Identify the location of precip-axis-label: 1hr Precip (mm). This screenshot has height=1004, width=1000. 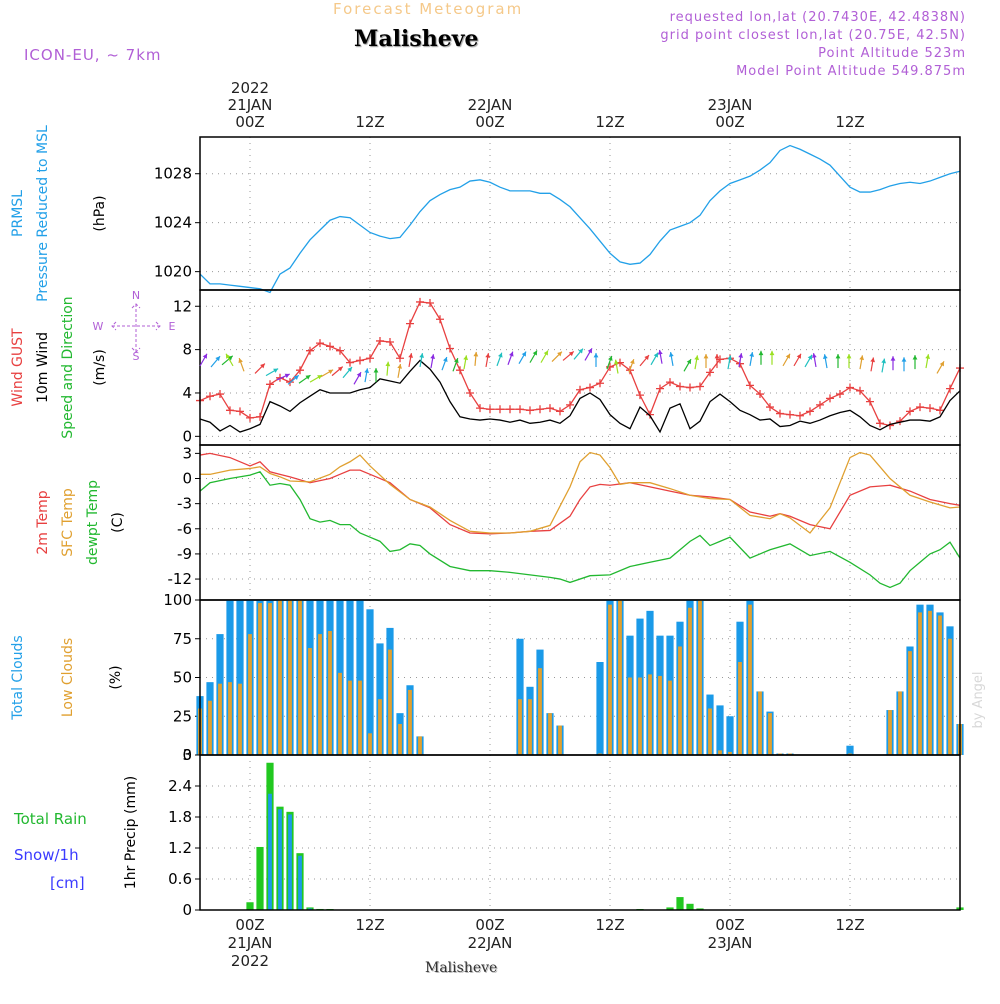
(131, 832).